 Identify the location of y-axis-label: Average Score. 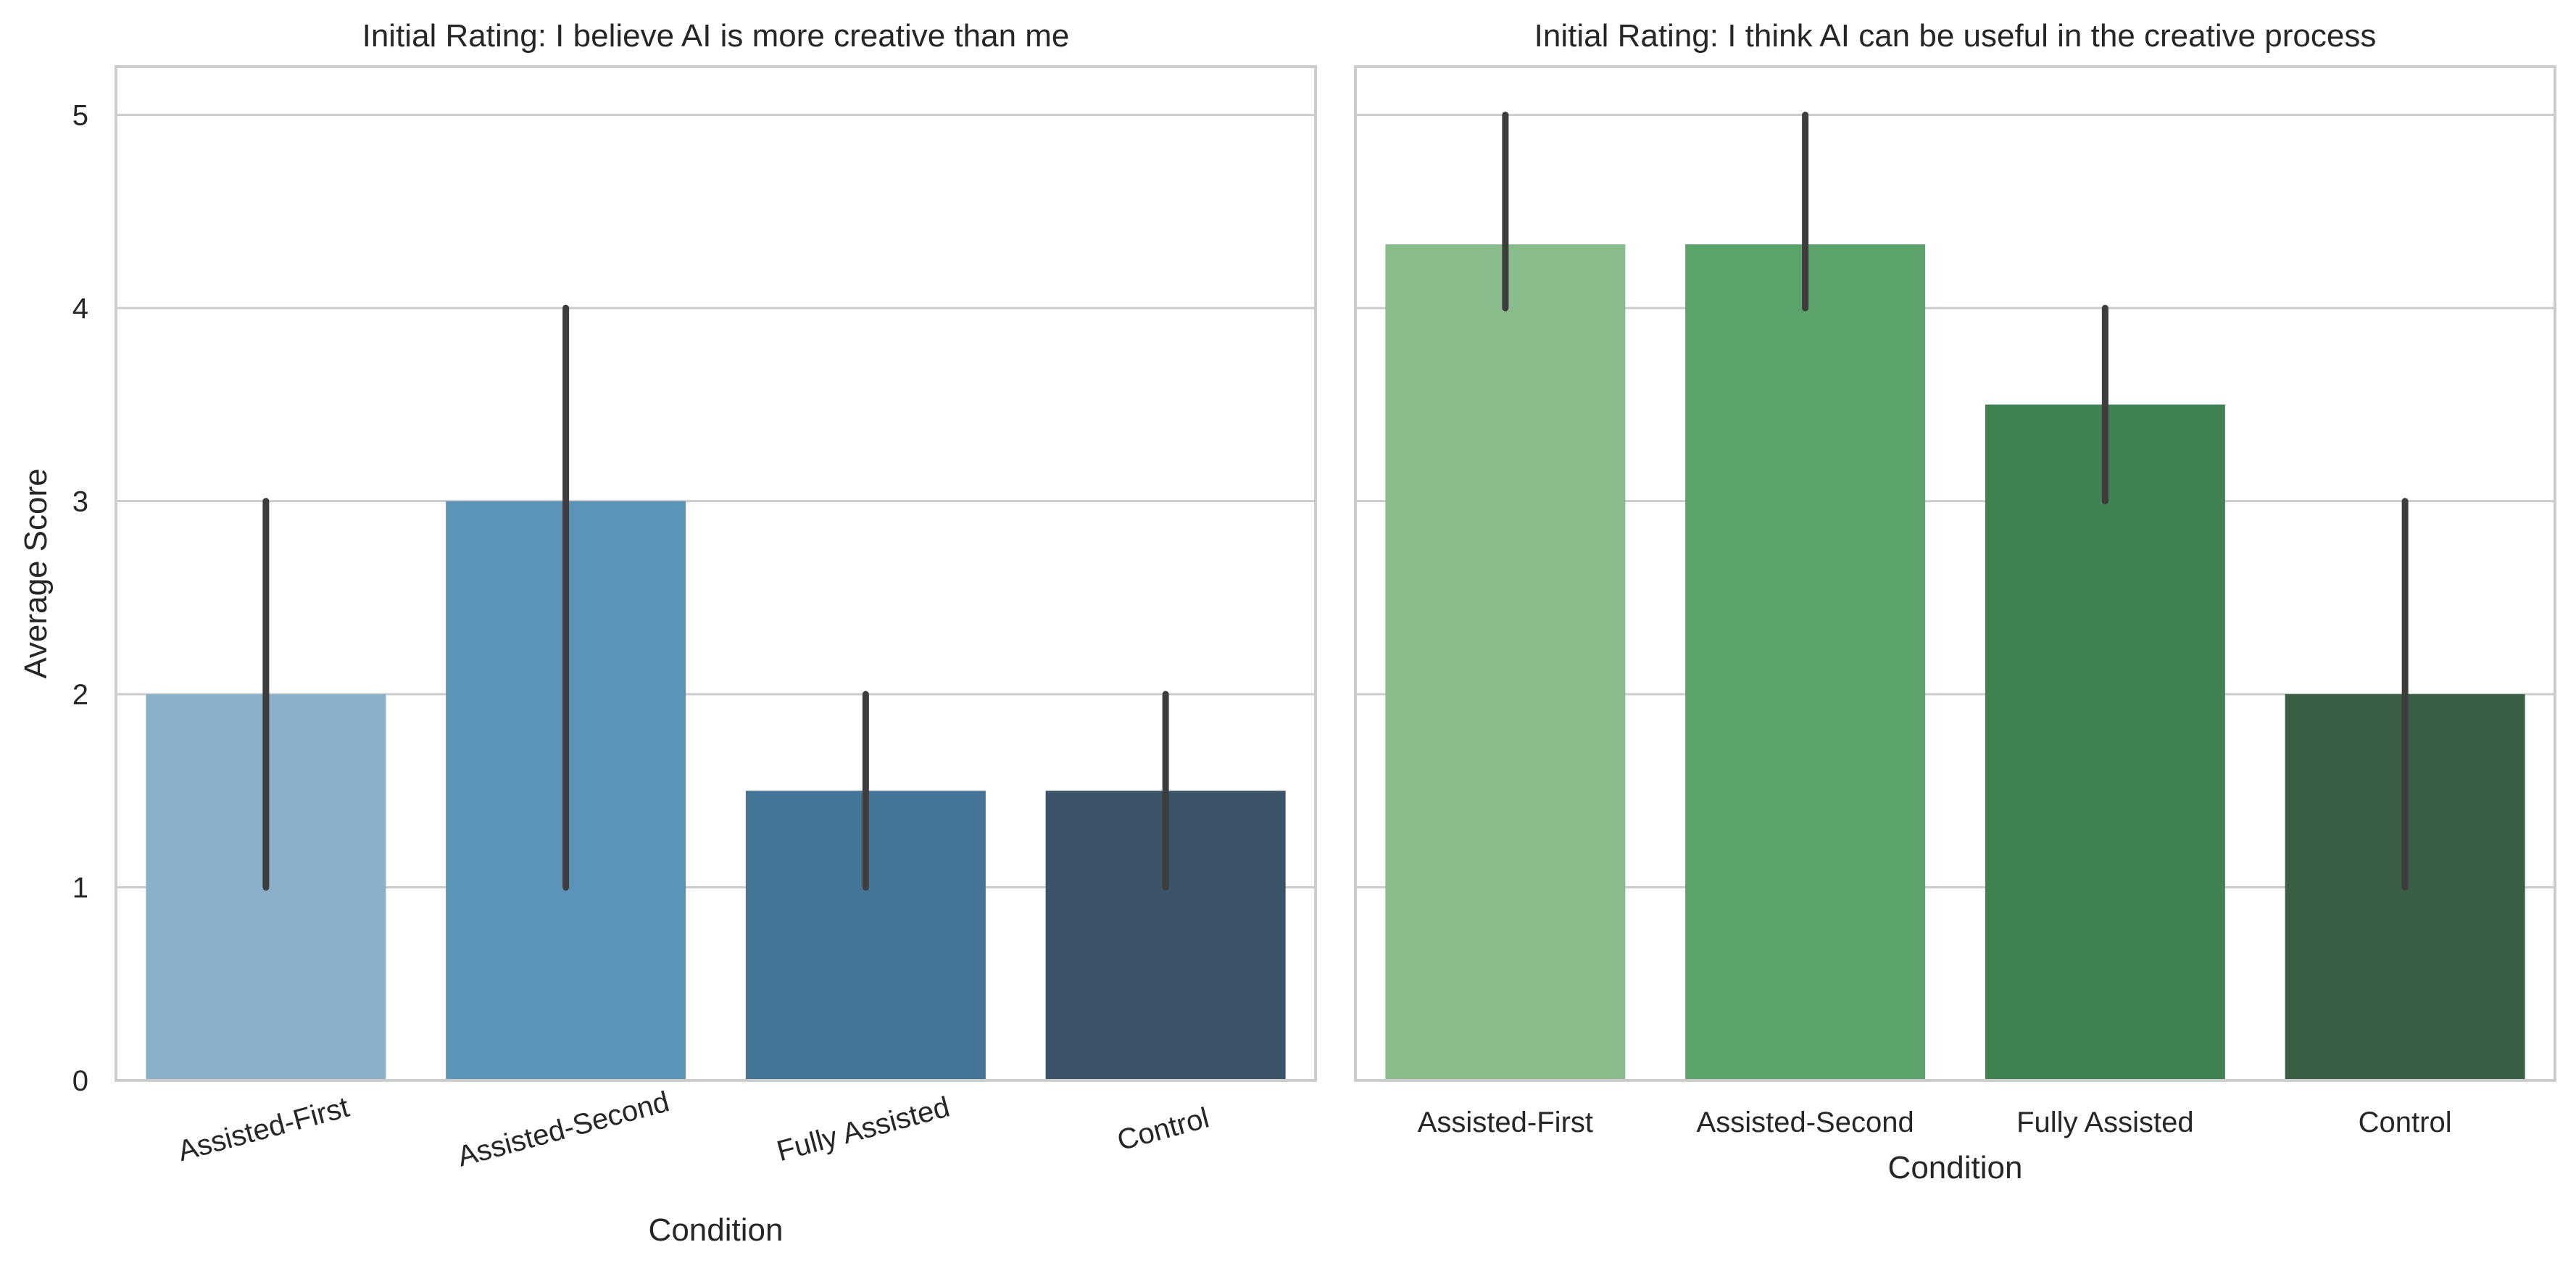
(36, 573).